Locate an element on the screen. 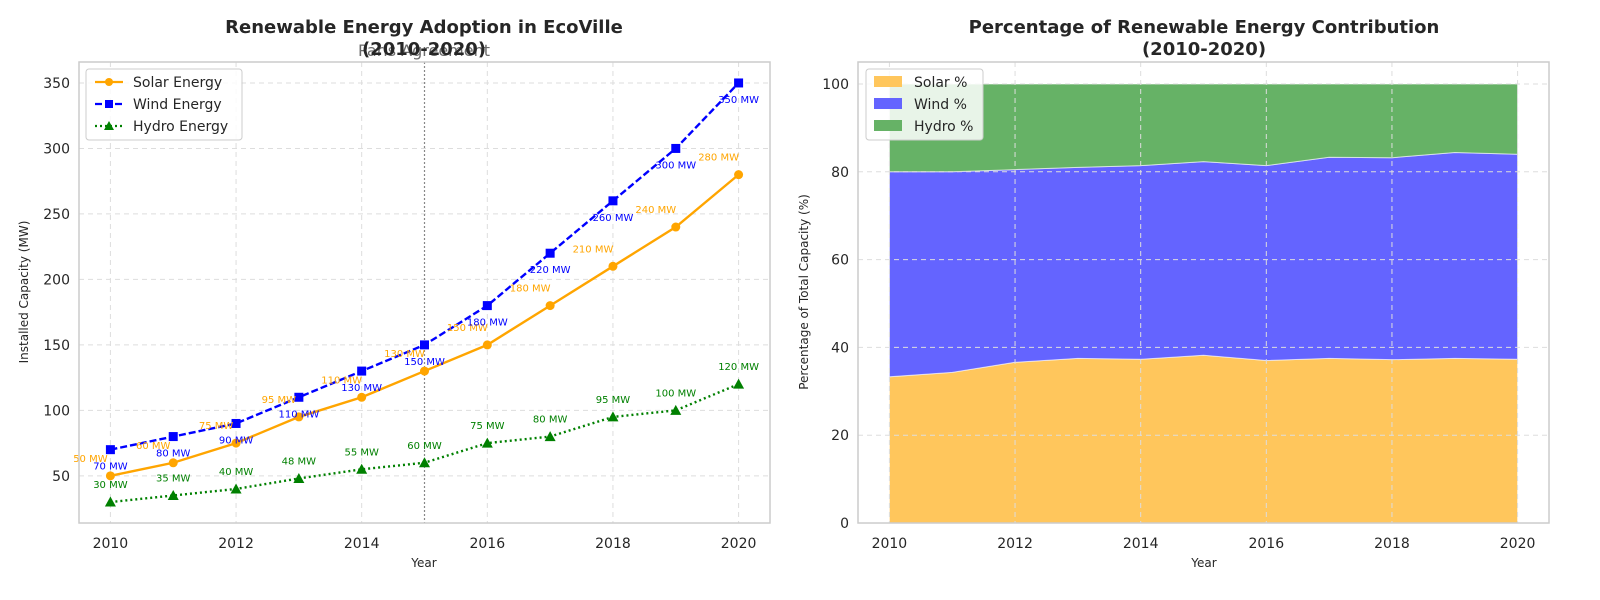 The image size is (1600, 600). data-label-solar: 50 MW is located at coordinates (90, 459).